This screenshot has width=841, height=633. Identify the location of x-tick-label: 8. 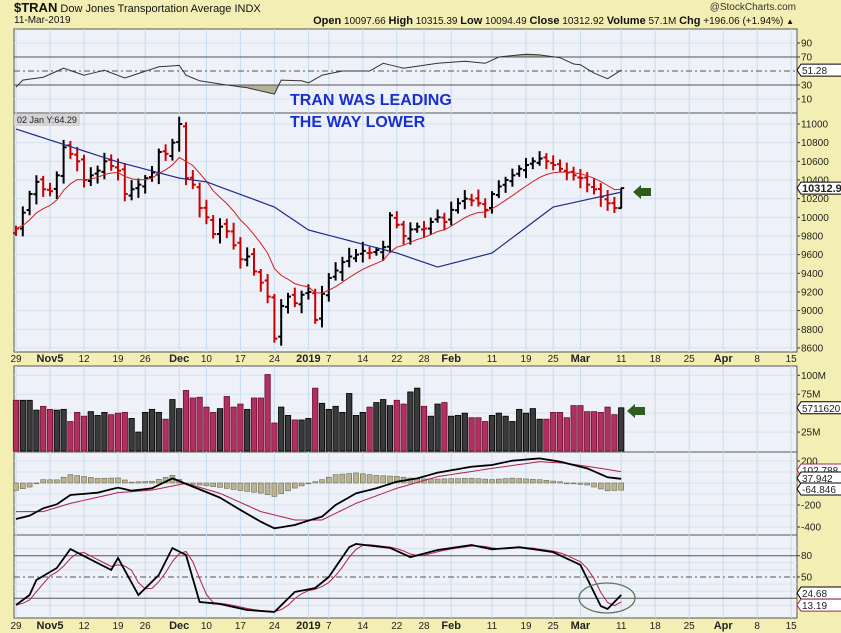
(757, 626).